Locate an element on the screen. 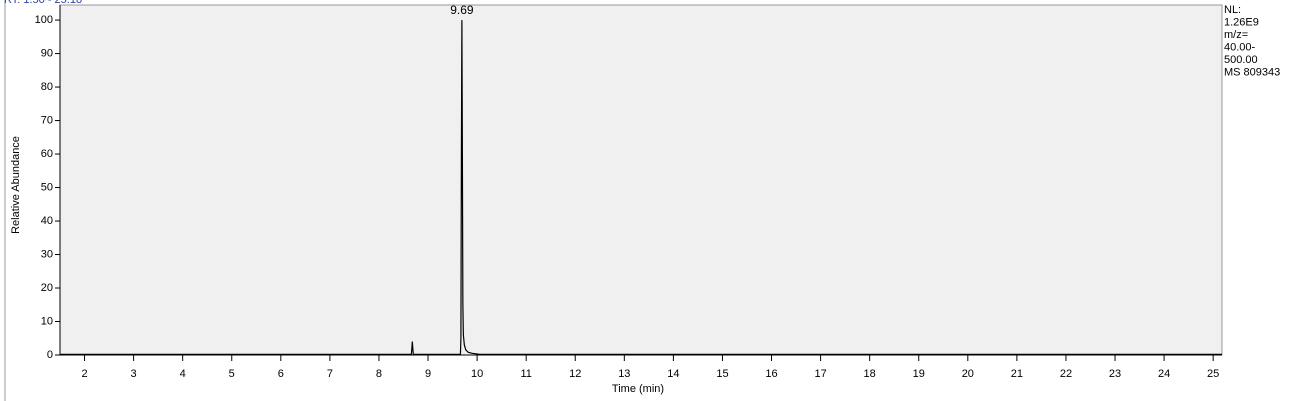  y-tick-label: 70 is located at coordinates (47, 120).